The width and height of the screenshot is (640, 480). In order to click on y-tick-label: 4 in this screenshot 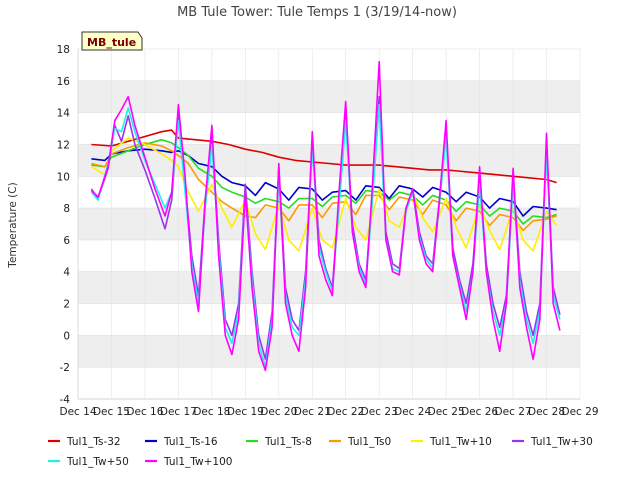, I will do `click(66, 273)`.